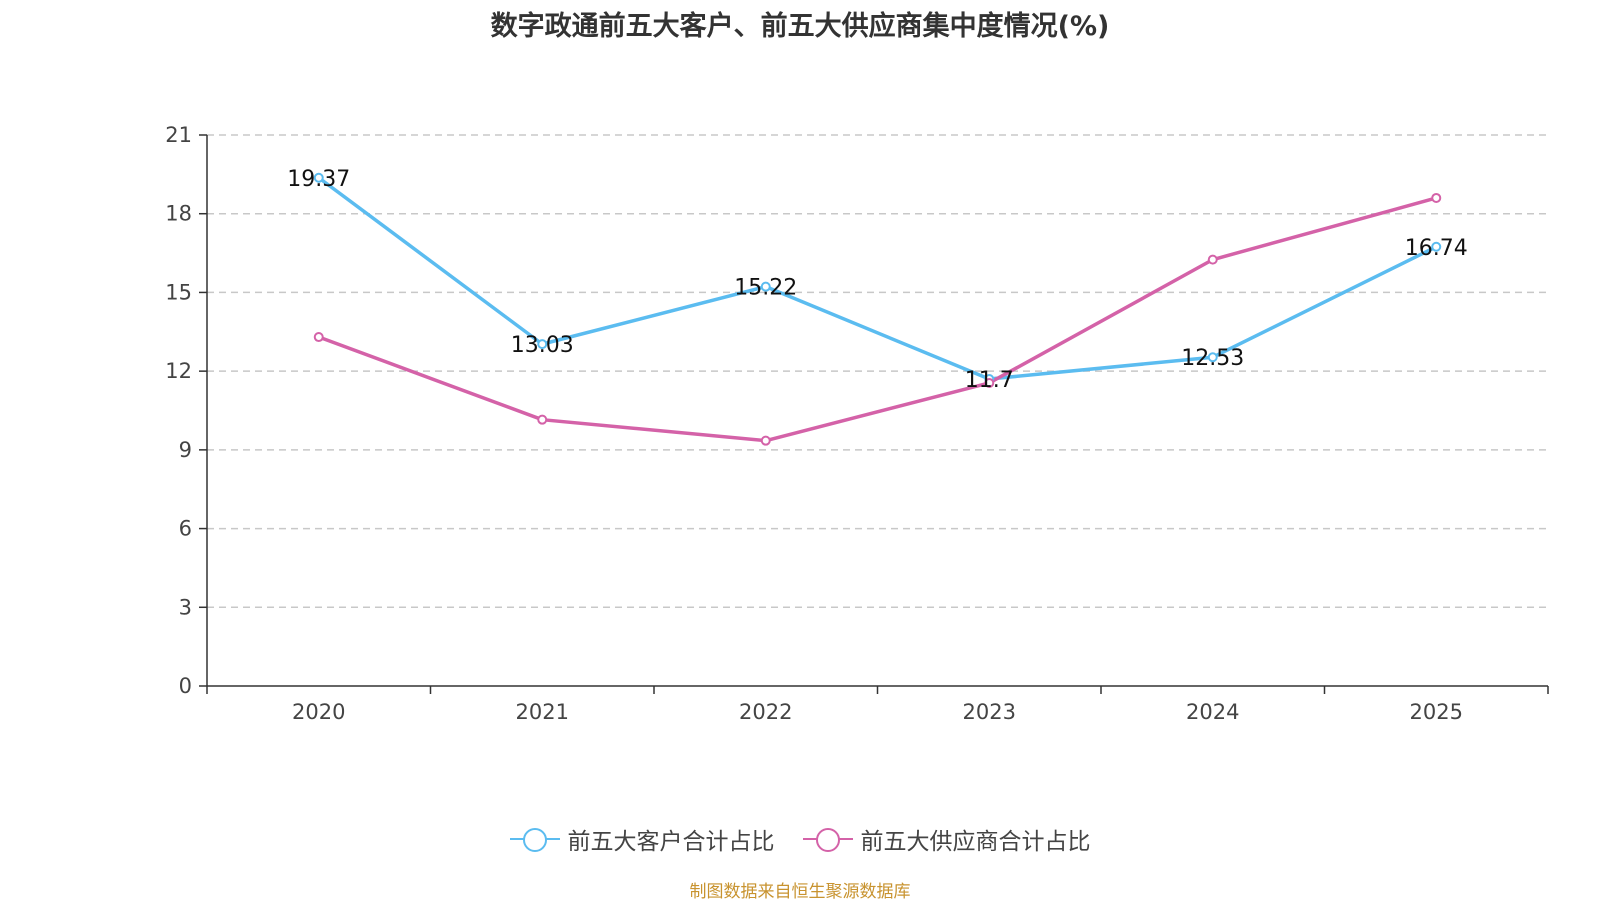 This screenshot has width=1600, height=902. Describe the element at coordinates (185, 529) in the screenshot. I see `y-tick-label: 6` at that location.